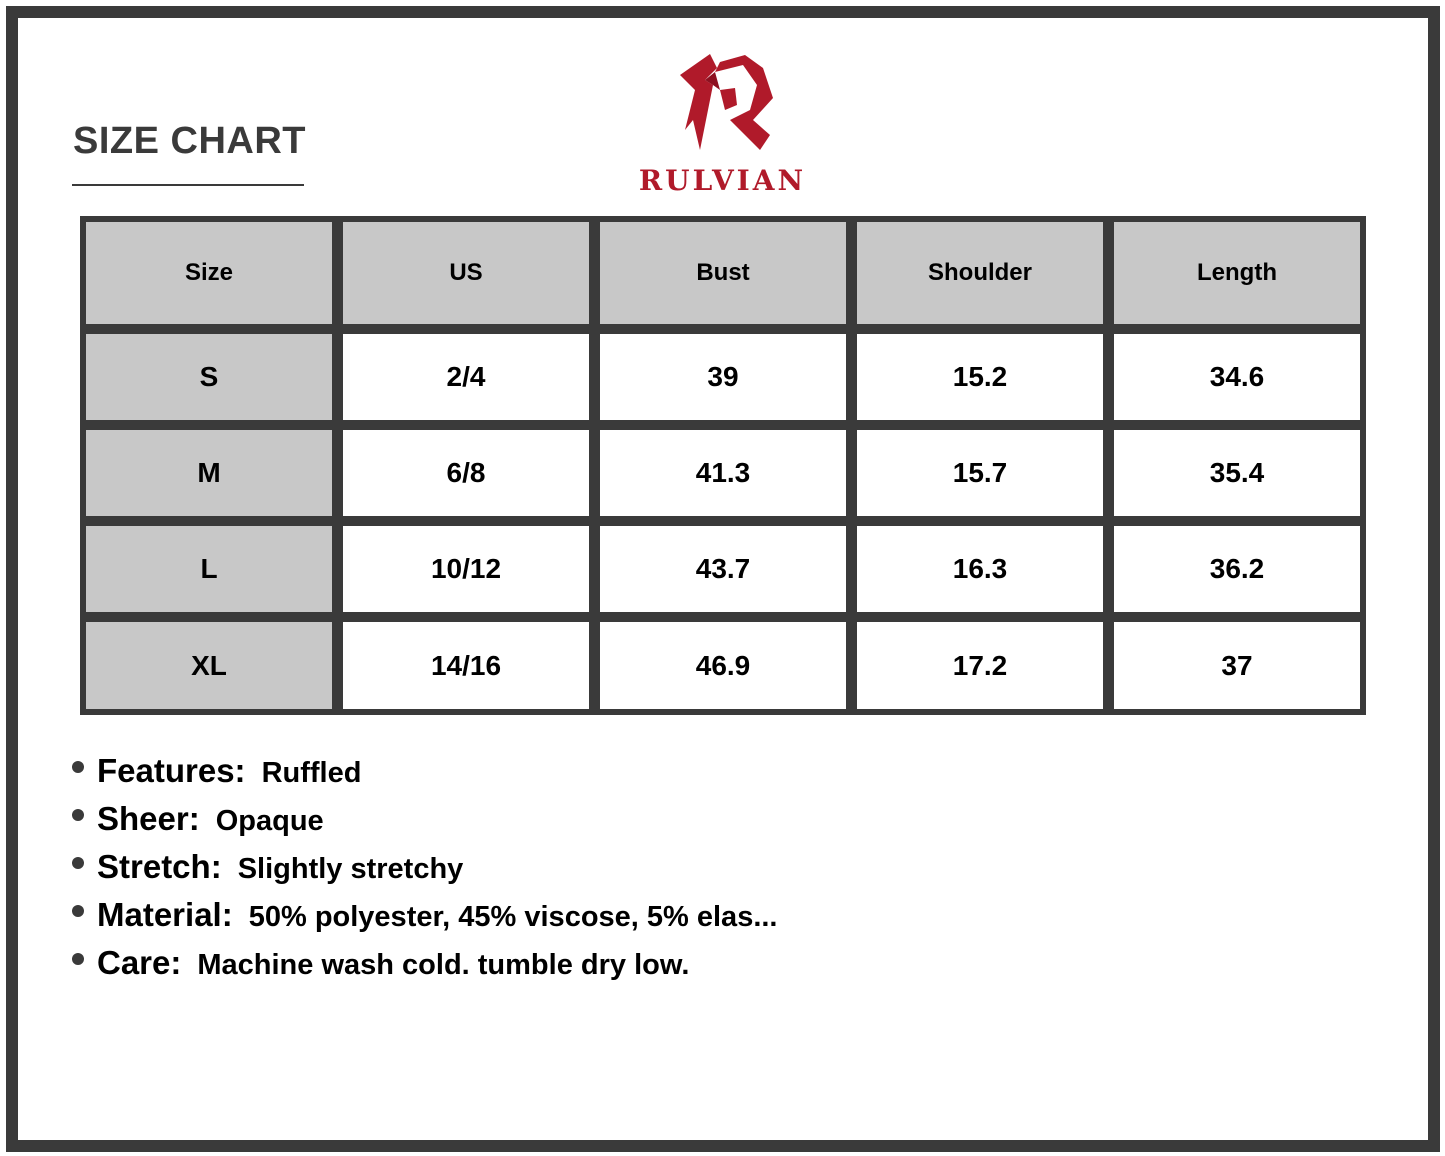  What do you see at coordinates (980, 665) in the screenshot?
I see `cell-shoulder: 17.2` at bounding box center [980, 665].